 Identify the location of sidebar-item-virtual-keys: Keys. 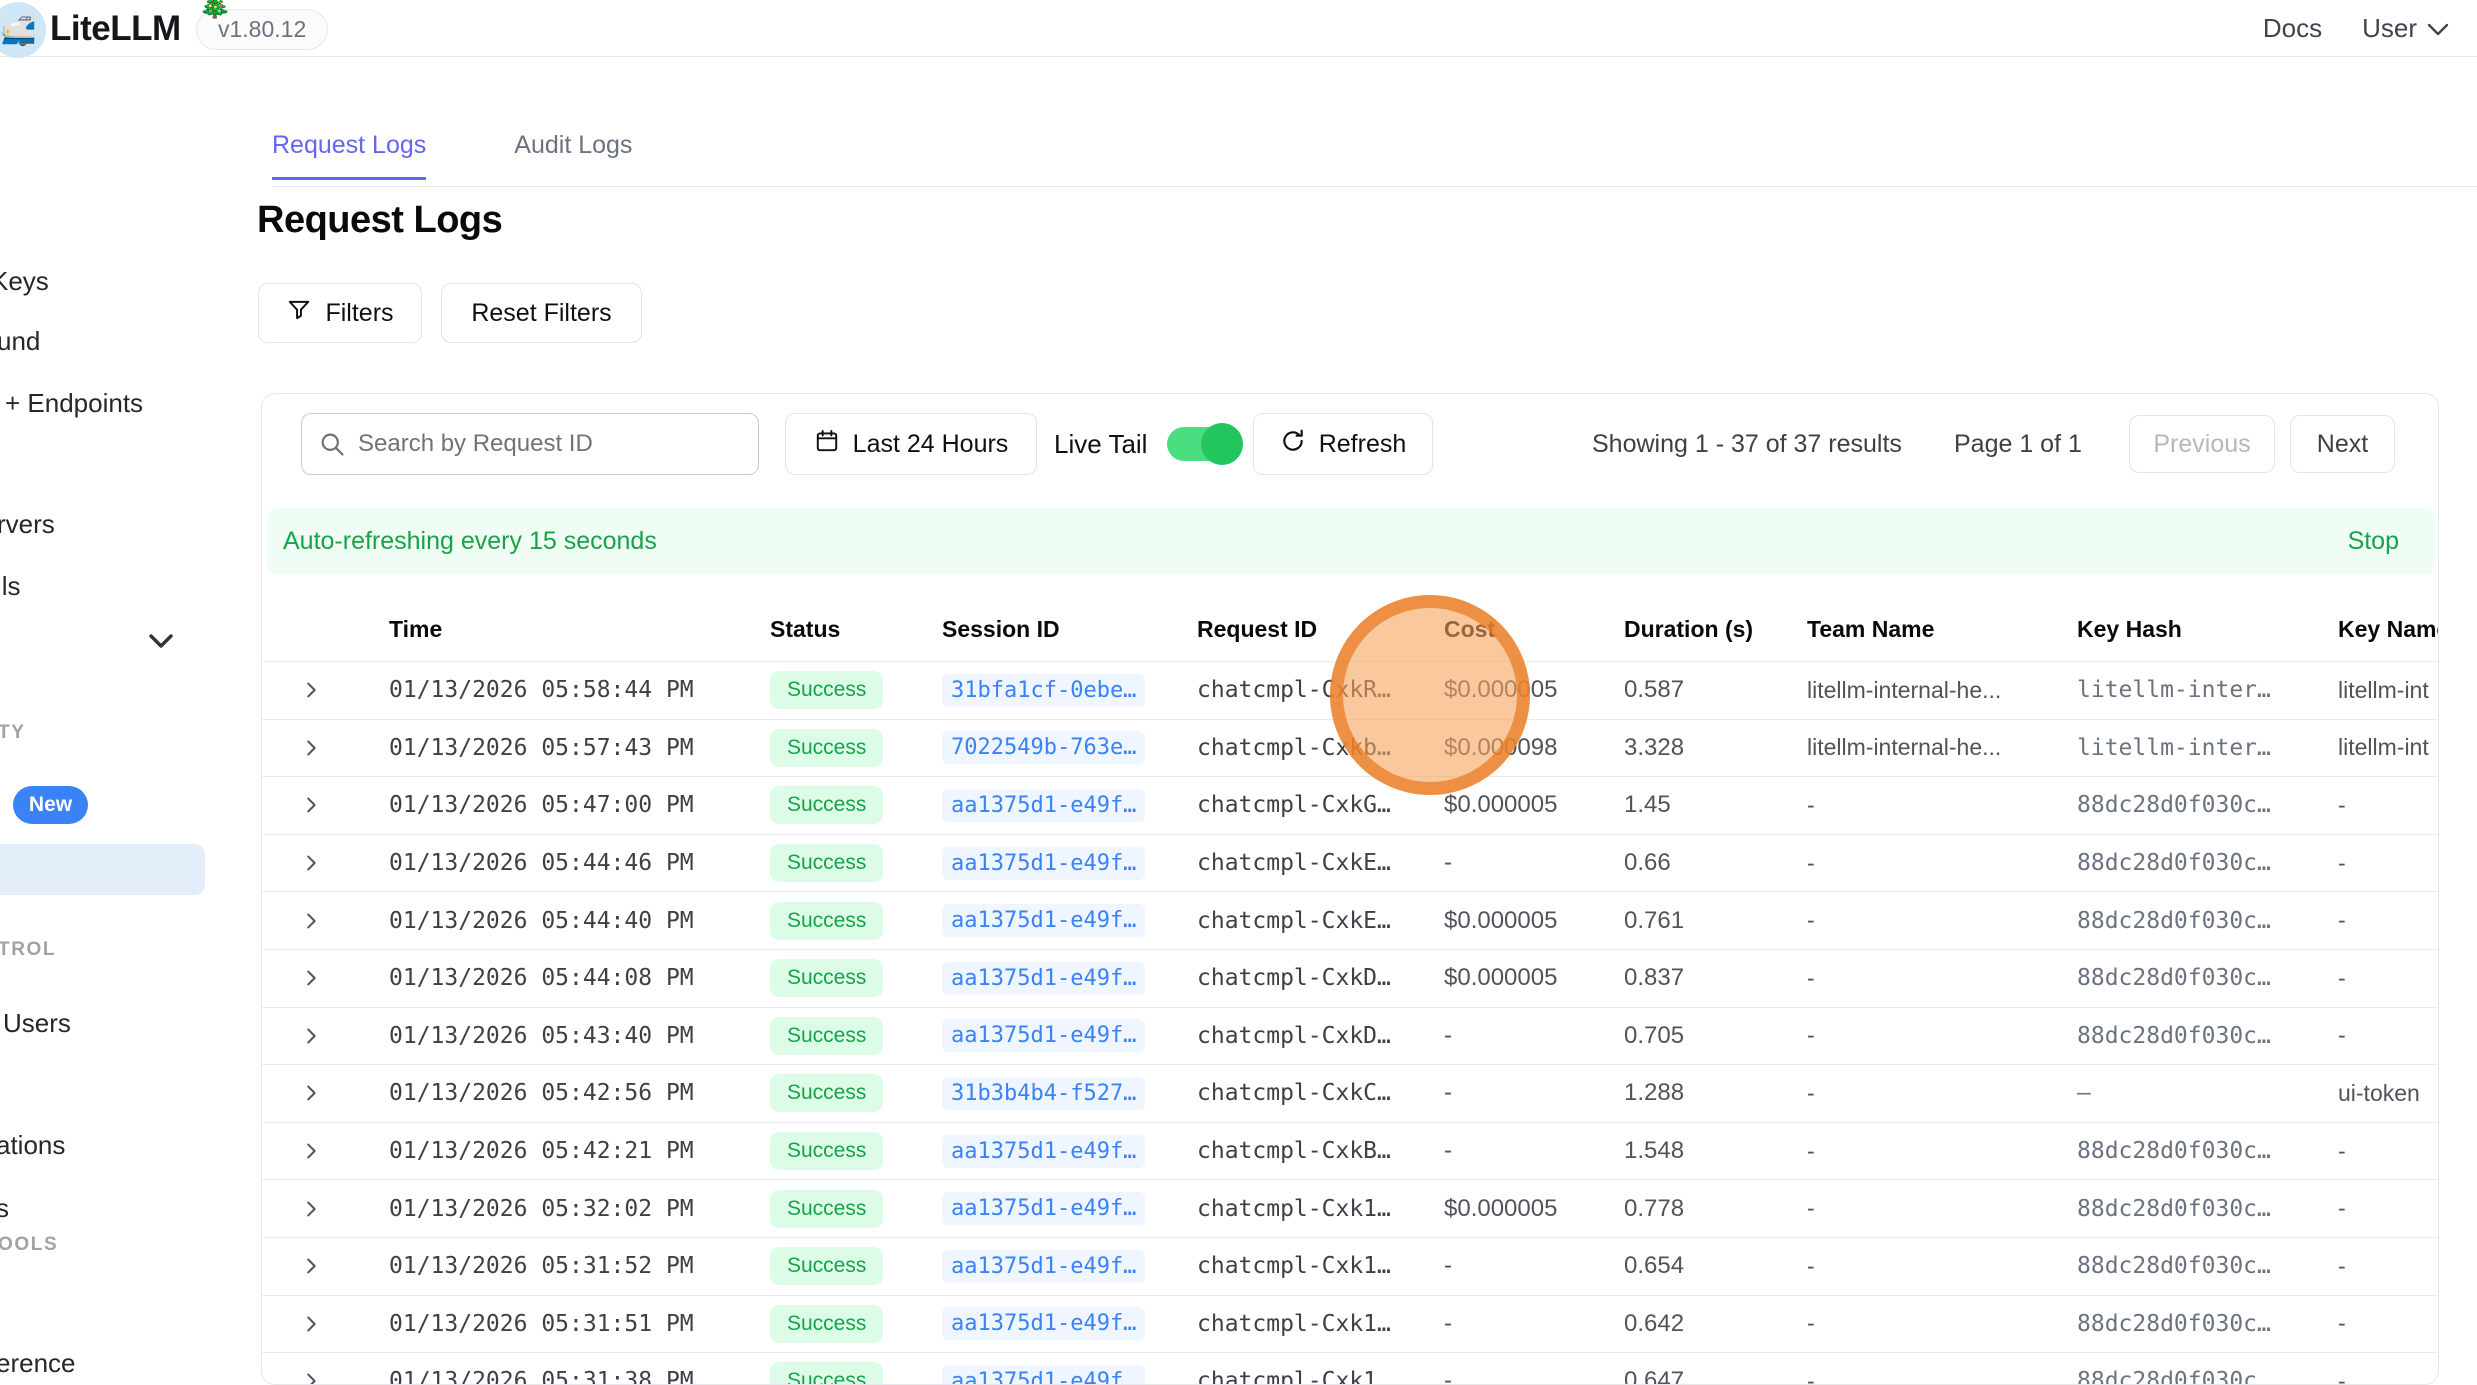
(24, 281).